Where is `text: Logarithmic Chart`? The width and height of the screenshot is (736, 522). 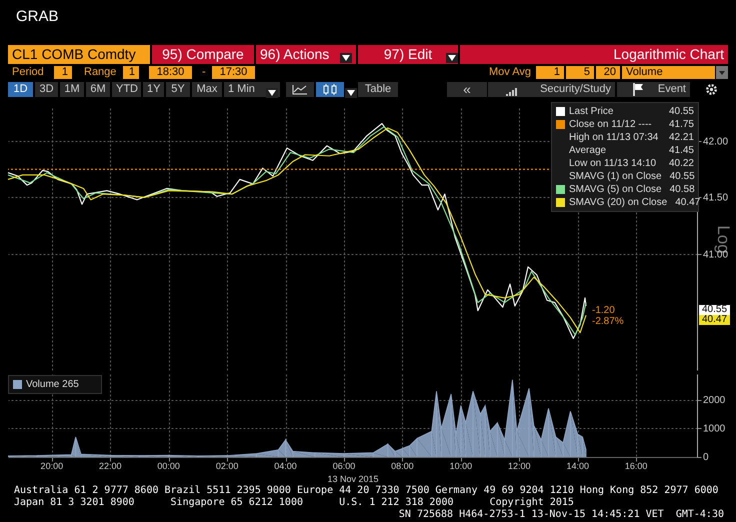 text: Logarithmic Chart is located at coordinates (594, 54).